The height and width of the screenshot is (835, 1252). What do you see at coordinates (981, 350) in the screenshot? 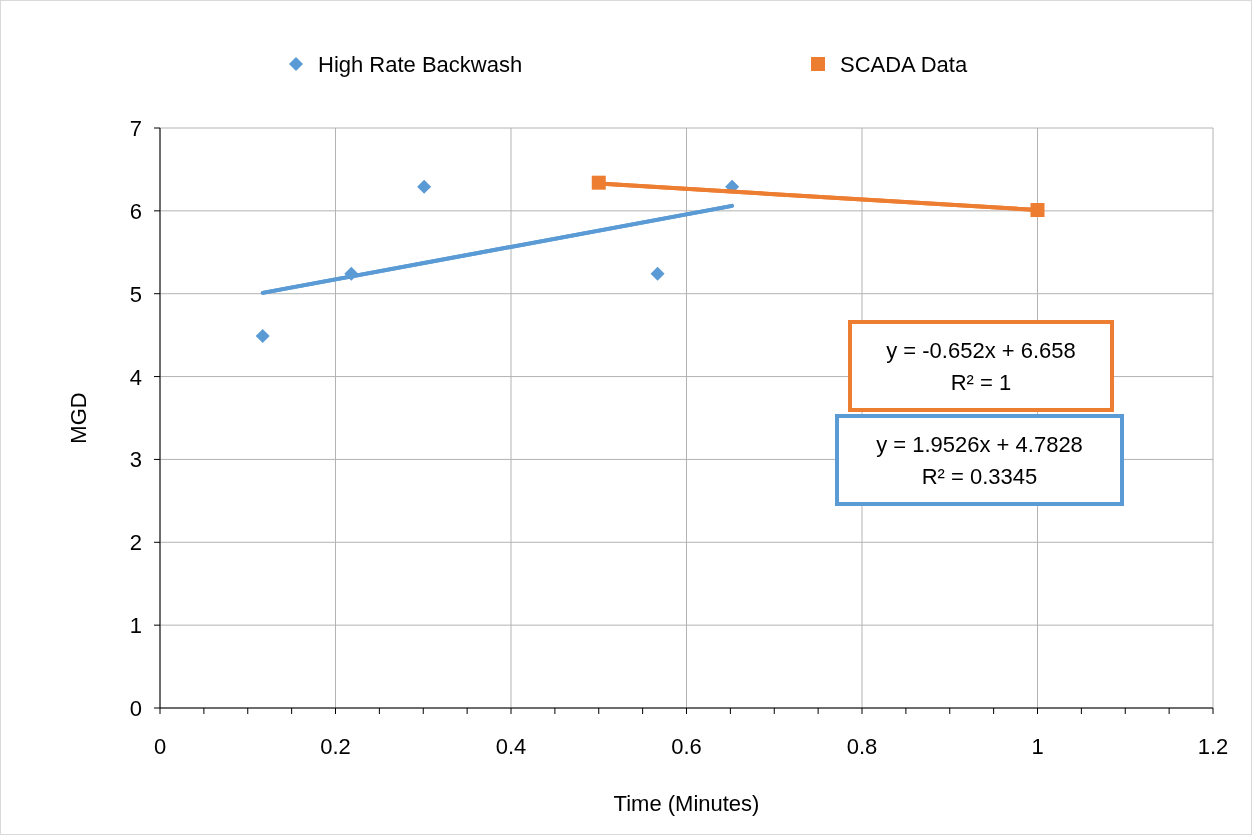
I see `annotation: y = -0.652x + 6.658` at bounding box center [981, 350].